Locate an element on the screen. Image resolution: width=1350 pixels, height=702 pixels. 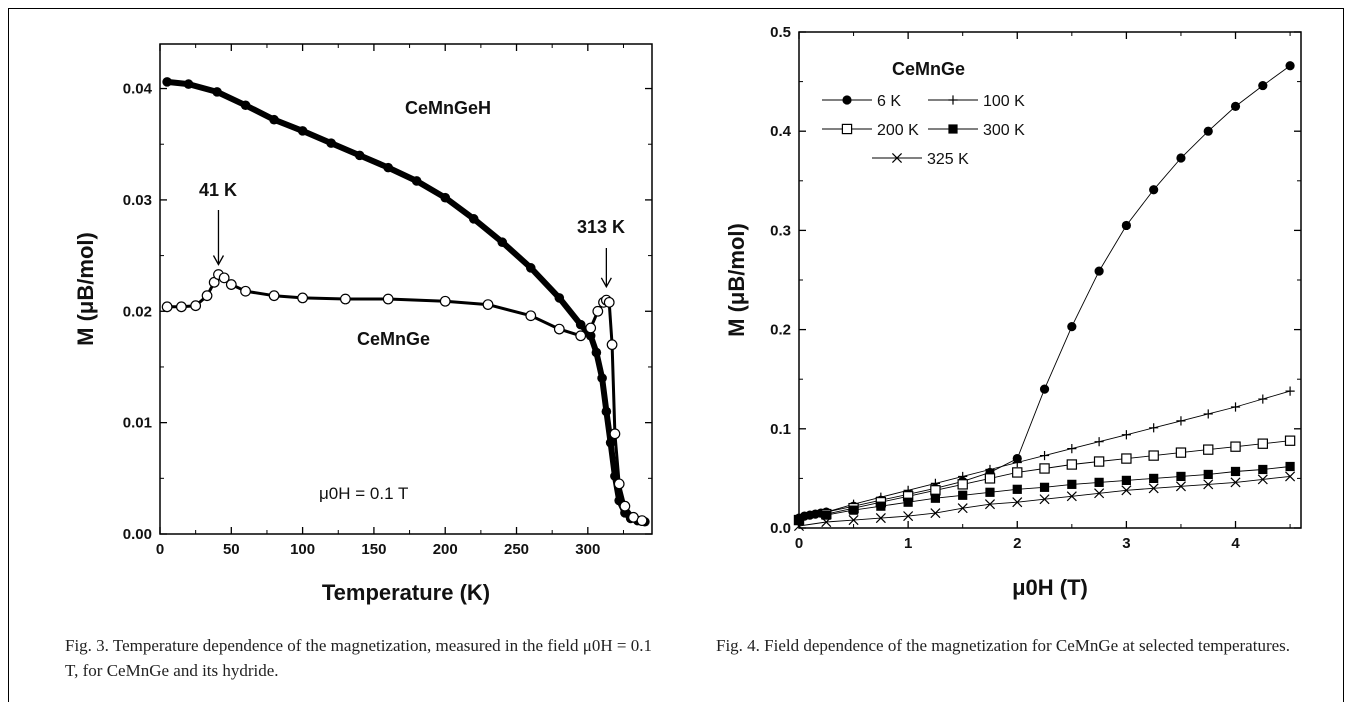
series-label-CeMnGe: CeMnGe is located at coordinates (393, 339).